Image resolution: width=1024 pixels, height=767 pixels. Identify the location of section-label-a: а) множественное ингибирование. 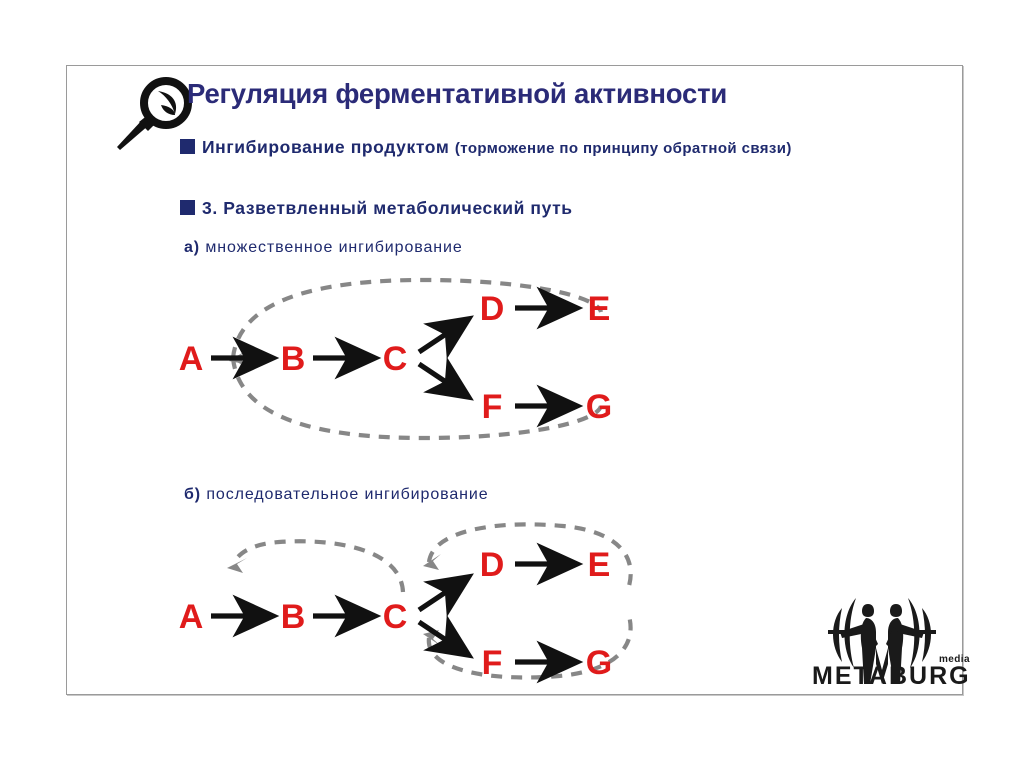
(323, 248).